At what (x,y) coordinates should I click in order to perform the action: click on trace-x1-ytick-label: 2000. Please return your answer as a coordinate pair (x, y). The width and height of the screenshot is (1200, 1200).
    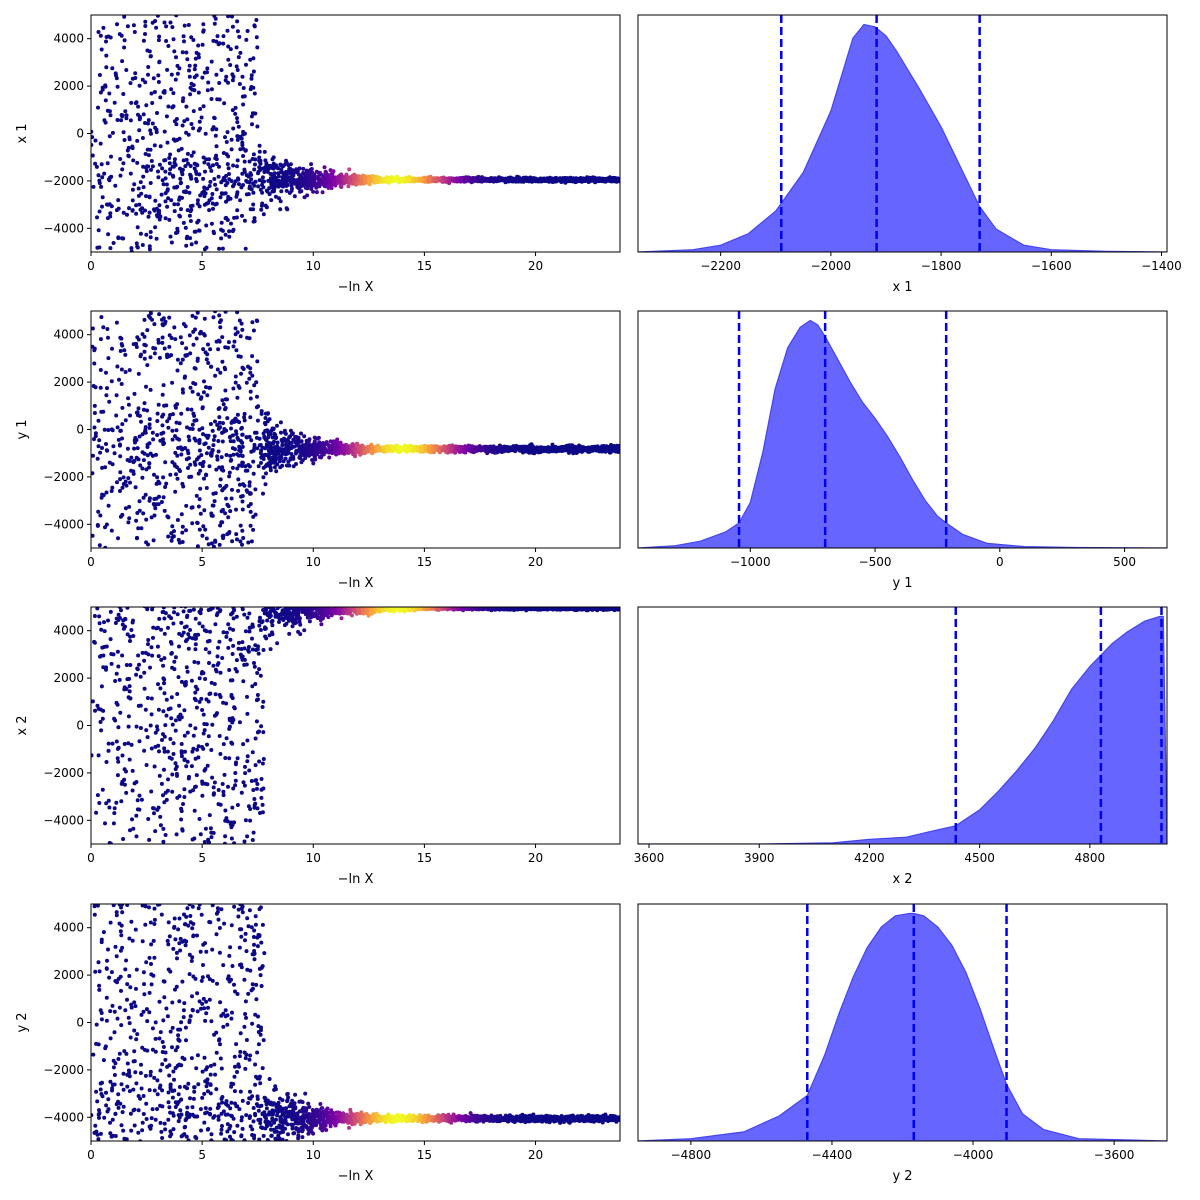
    Looking at the image, I should click on (68, 86).